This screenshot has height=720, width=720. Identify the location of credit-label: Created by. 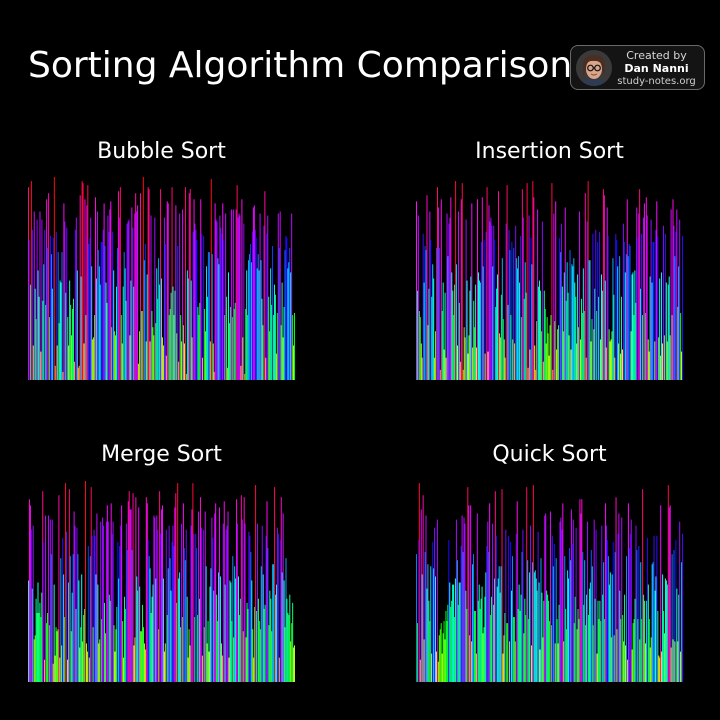
(656, 55).